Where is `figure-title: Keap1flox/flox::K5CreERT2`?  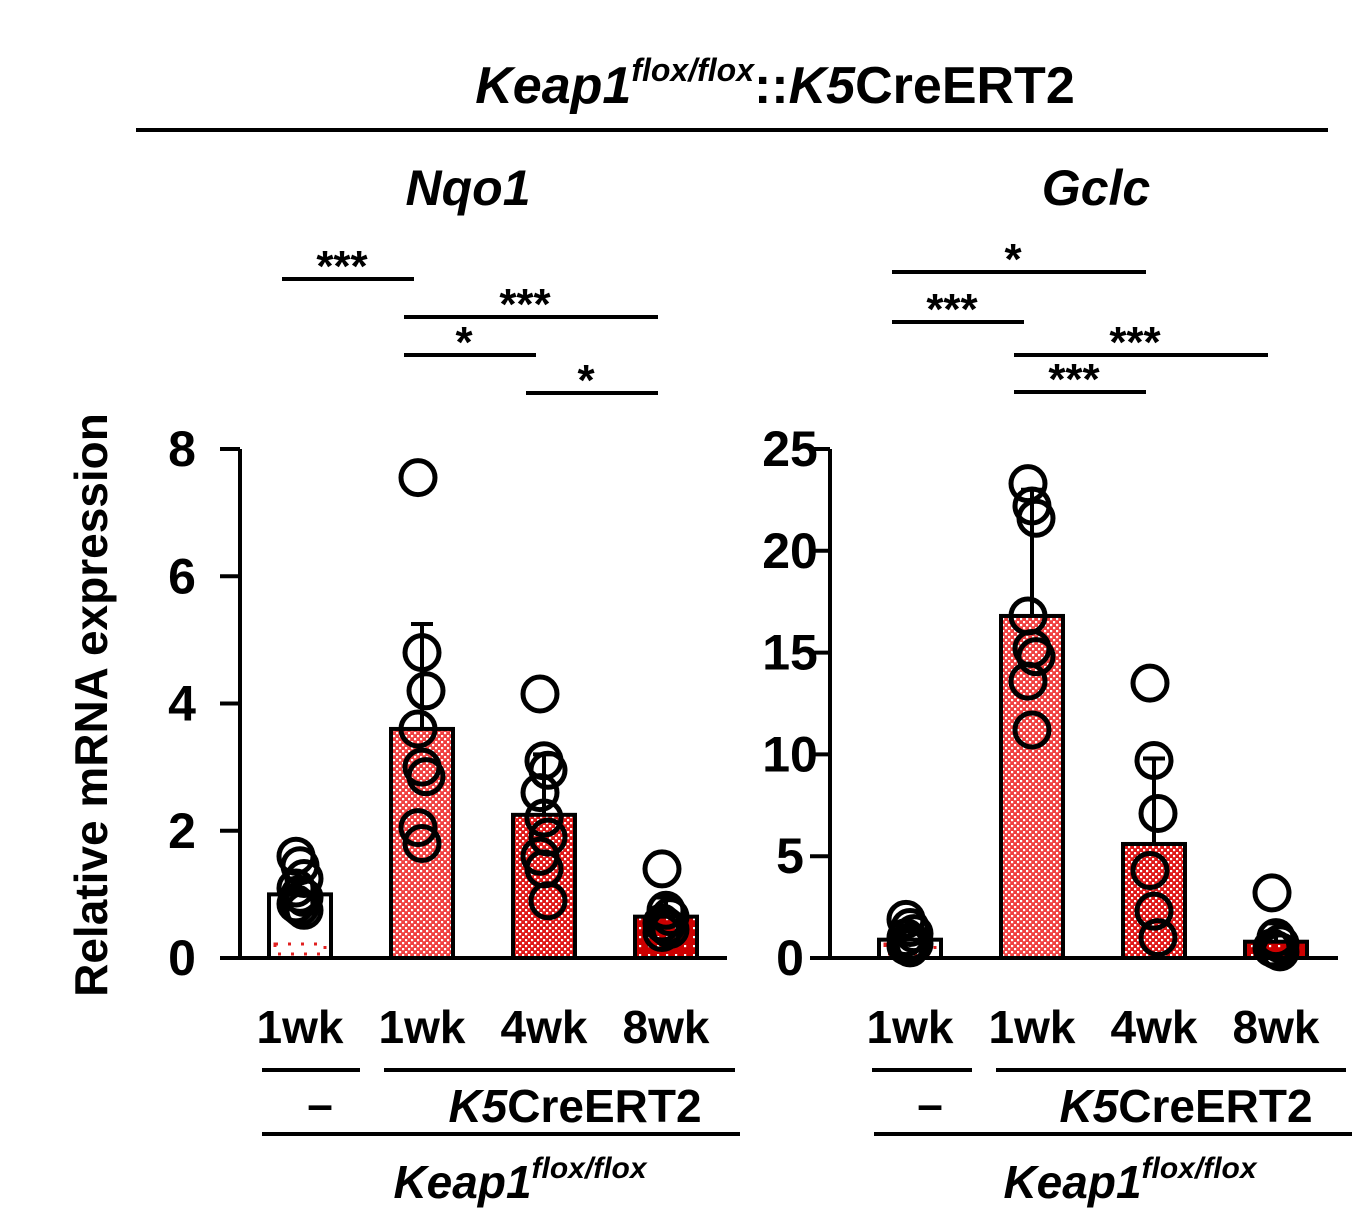 figure-title: Keap1flox/flox::K5CreERT2 is located at coordinates (732, 92).